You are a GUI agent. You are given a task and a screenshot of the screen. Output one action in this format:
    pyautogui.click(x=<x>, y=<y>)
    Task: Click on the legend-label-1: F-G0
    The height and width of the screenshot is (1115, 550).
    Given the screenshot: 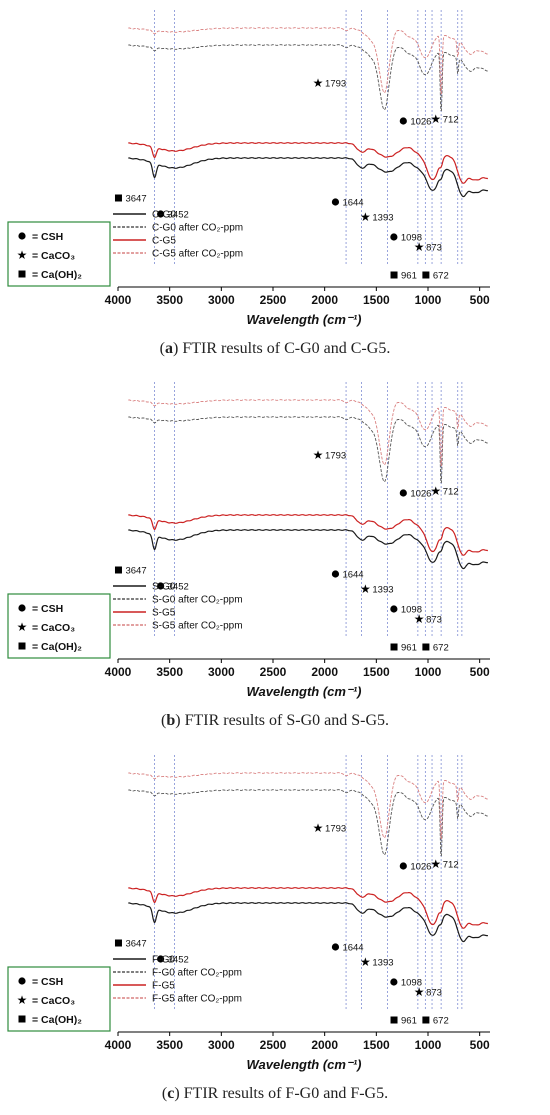 What is the action you would take?
    pyautogui.click(x=163, y=960)
    